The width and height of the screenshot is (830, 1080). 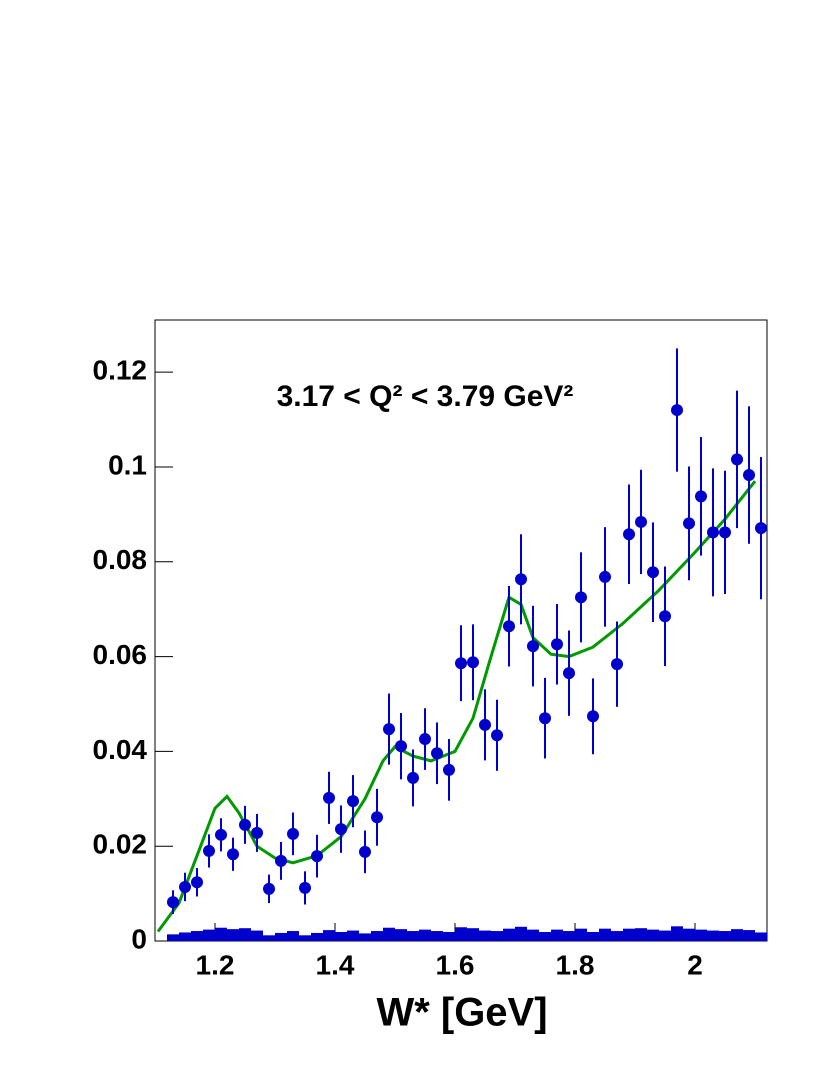 What do you see at coordinates (120, 844) in the screenshot?
I see `y-tick-label: 0.02` at bounding box center [120, 844].